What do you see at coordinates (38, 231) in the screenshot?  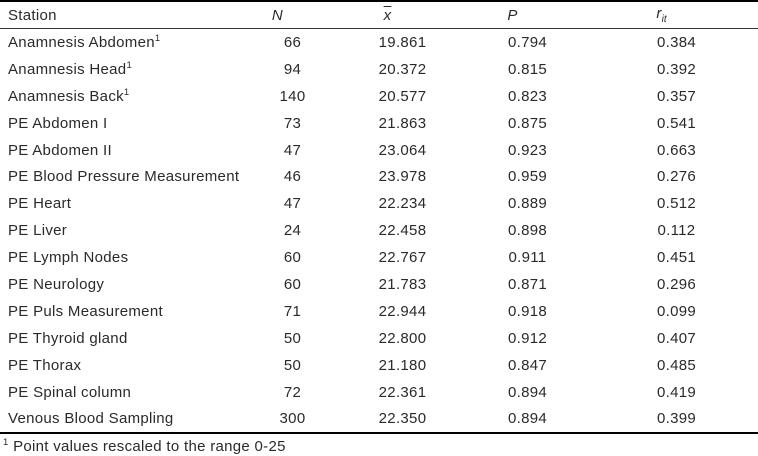 I see `cell-station: PE Liver` at bounding box center [38, 231].